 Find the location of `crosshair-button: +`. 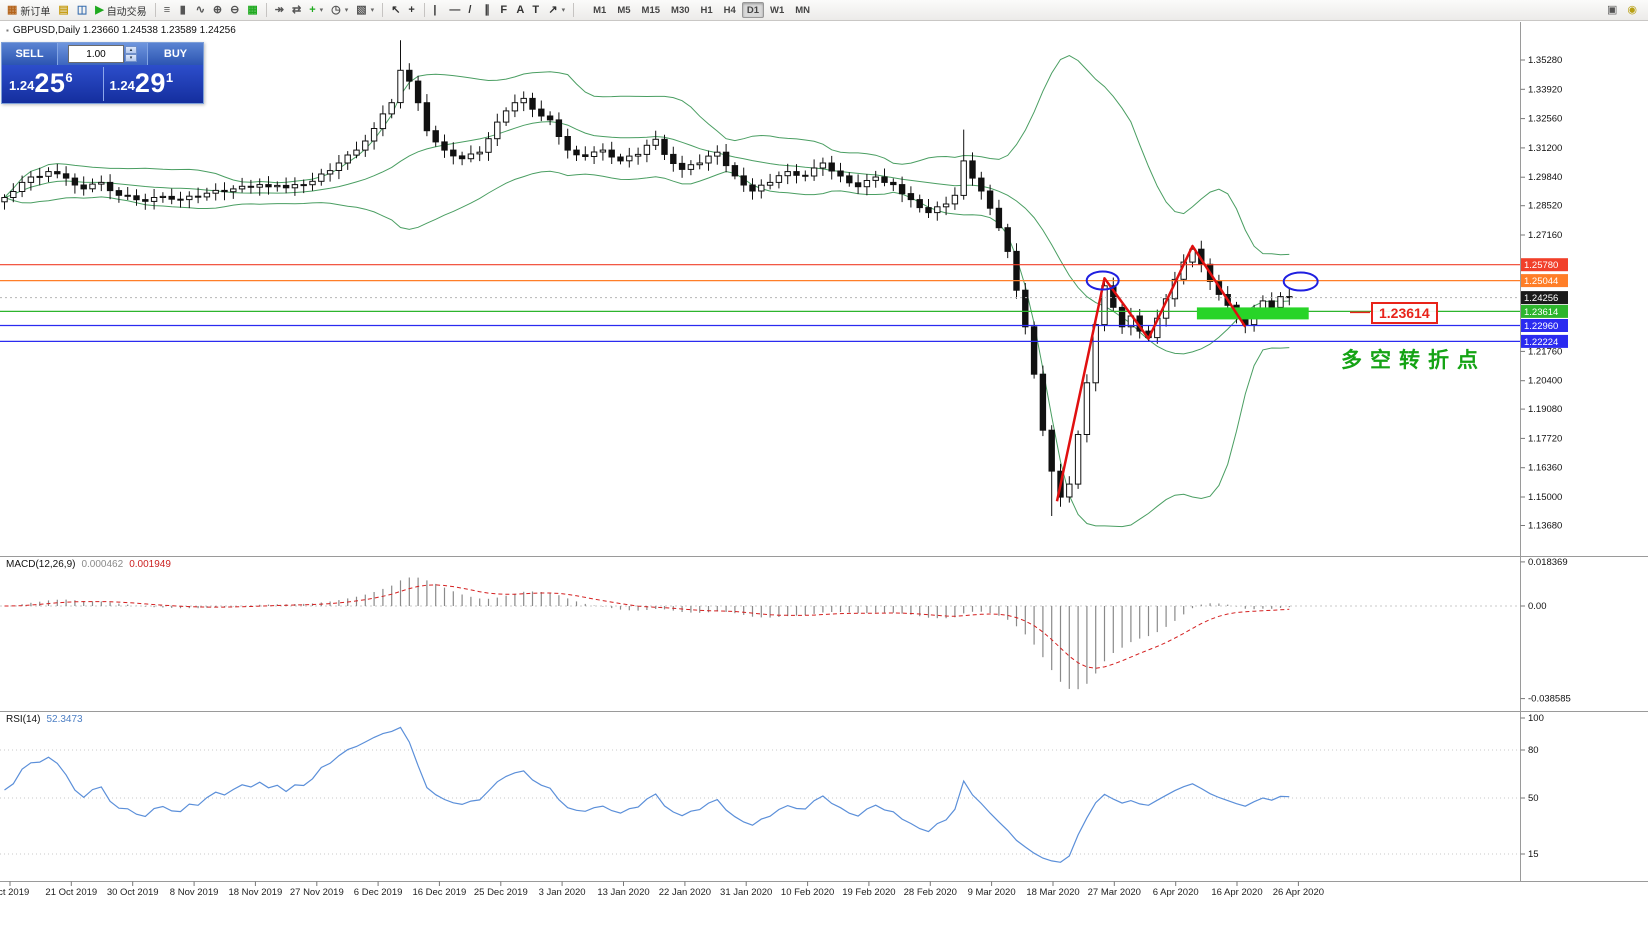

crosshair-button: + is located at coordinates (412, 10).